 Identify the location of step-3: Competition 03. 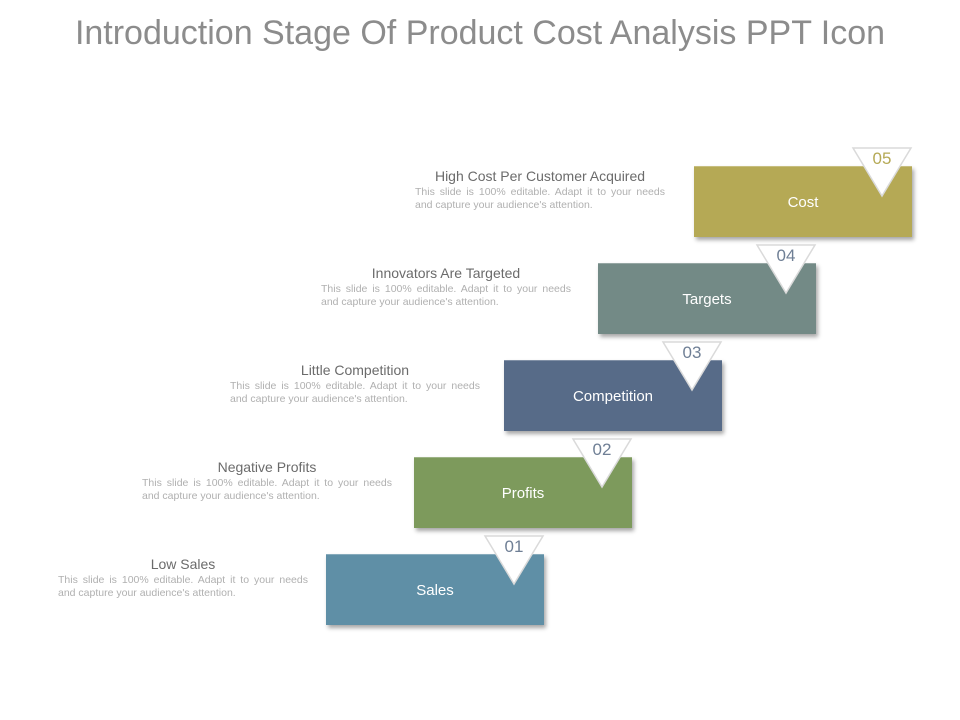
(613, 386).